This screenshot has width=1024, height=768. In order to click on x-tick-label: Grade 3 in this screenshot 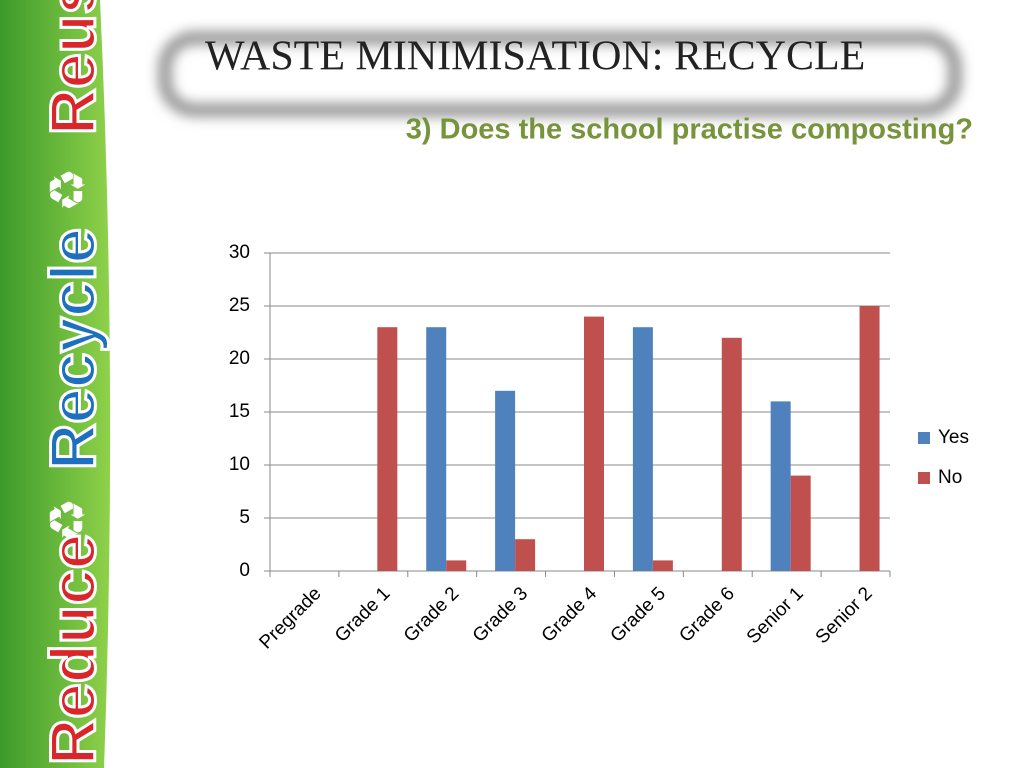, I will do `click(500, 614)`.